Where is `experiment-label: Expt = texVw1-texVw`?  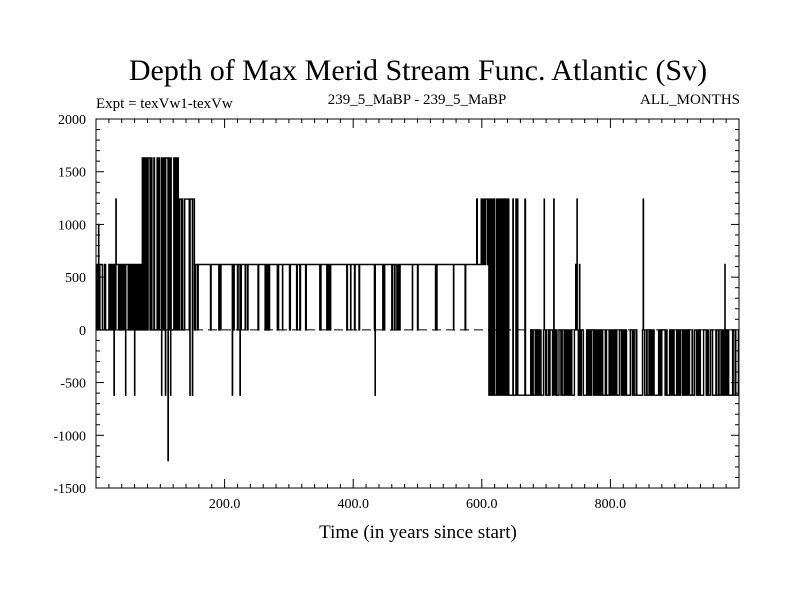 experiment-label: Expt = texVw1-texVw is located at coordinates (164, 104).